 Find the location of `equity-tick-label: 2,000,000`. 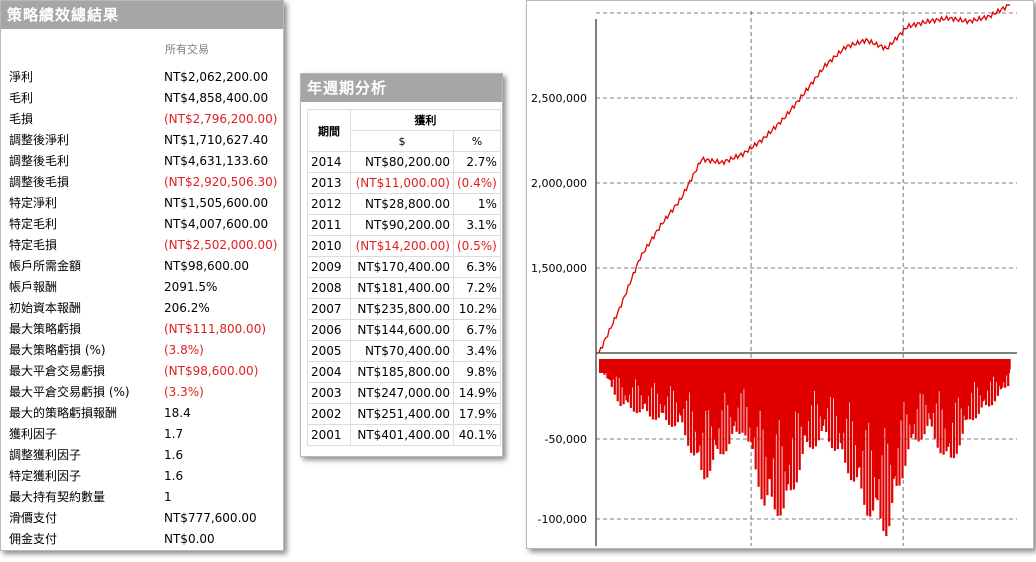

equity-tick-label: 2,000,000 is located at coordinates (559, 183).